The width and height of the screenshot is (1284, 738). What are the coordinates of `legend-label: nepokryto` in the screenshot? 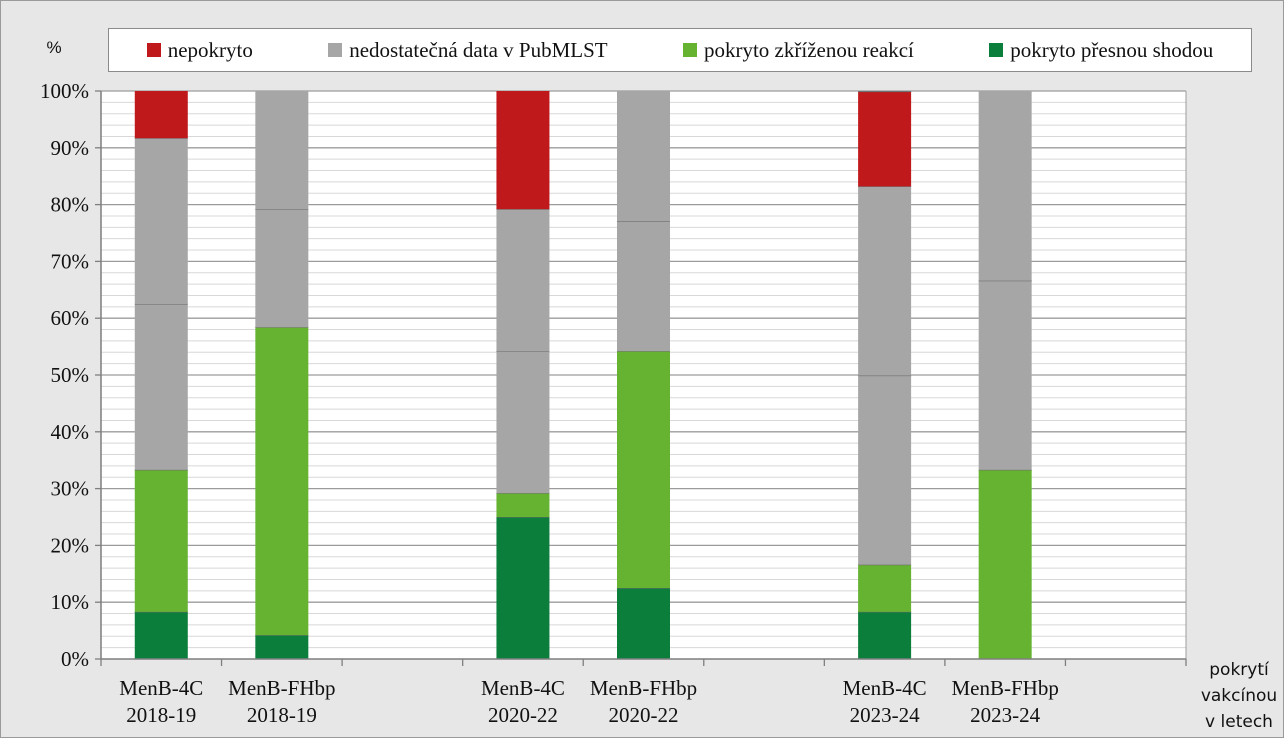 It's located at (210, 49).